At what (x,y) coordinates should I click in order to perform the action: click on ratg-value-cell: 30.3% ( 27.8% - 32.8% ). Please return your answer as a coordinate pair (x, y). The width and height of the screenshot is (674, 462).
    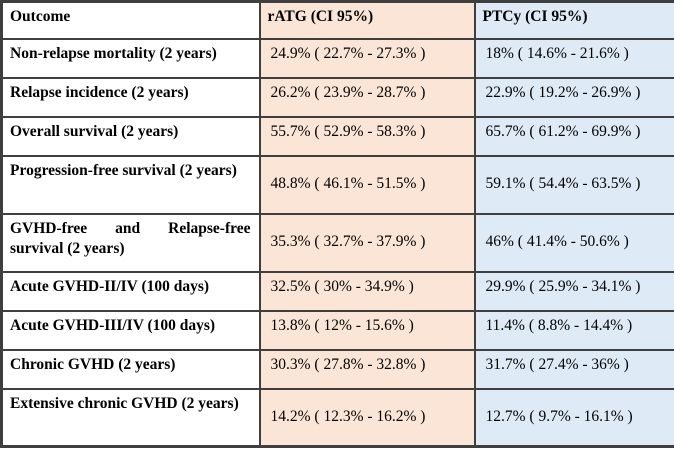
    Looking at the image, I should click on (367, 369).